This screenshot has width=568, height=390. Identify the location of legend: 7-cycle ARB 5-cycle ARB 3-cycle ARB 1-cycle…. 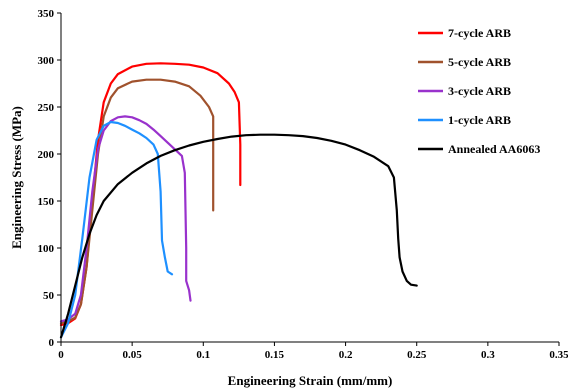
(479, 91).